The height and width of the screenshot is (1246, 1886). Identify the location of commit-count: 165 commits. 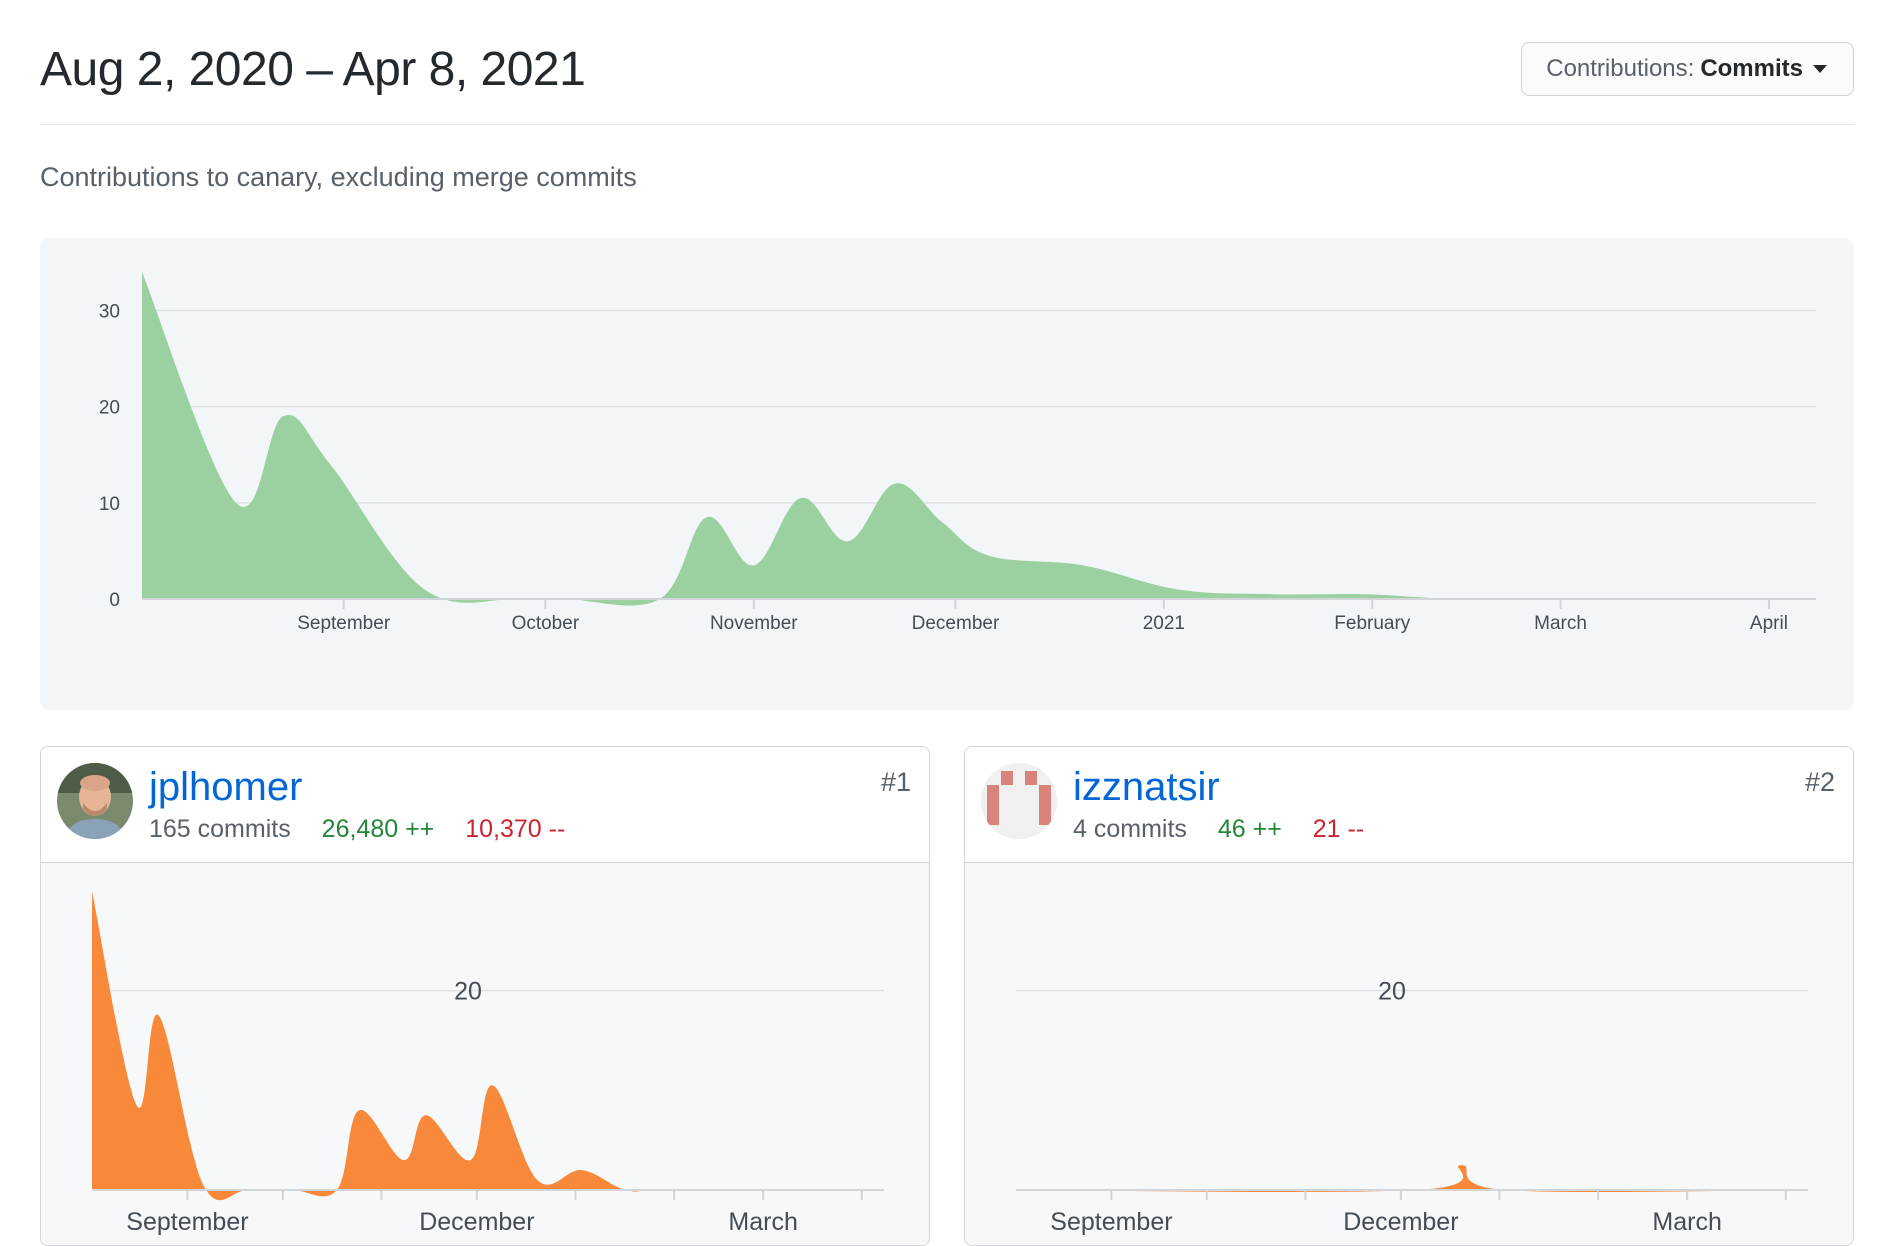
(220, 829).